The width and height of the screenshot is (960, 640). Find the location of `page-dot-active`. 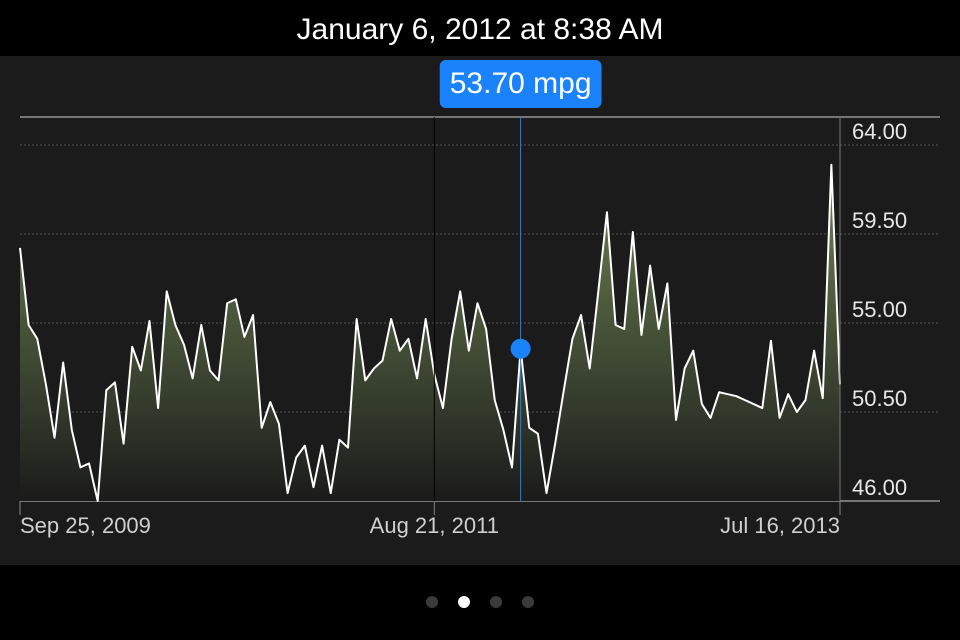

page-dot-active is located at coordinates (464, 602).